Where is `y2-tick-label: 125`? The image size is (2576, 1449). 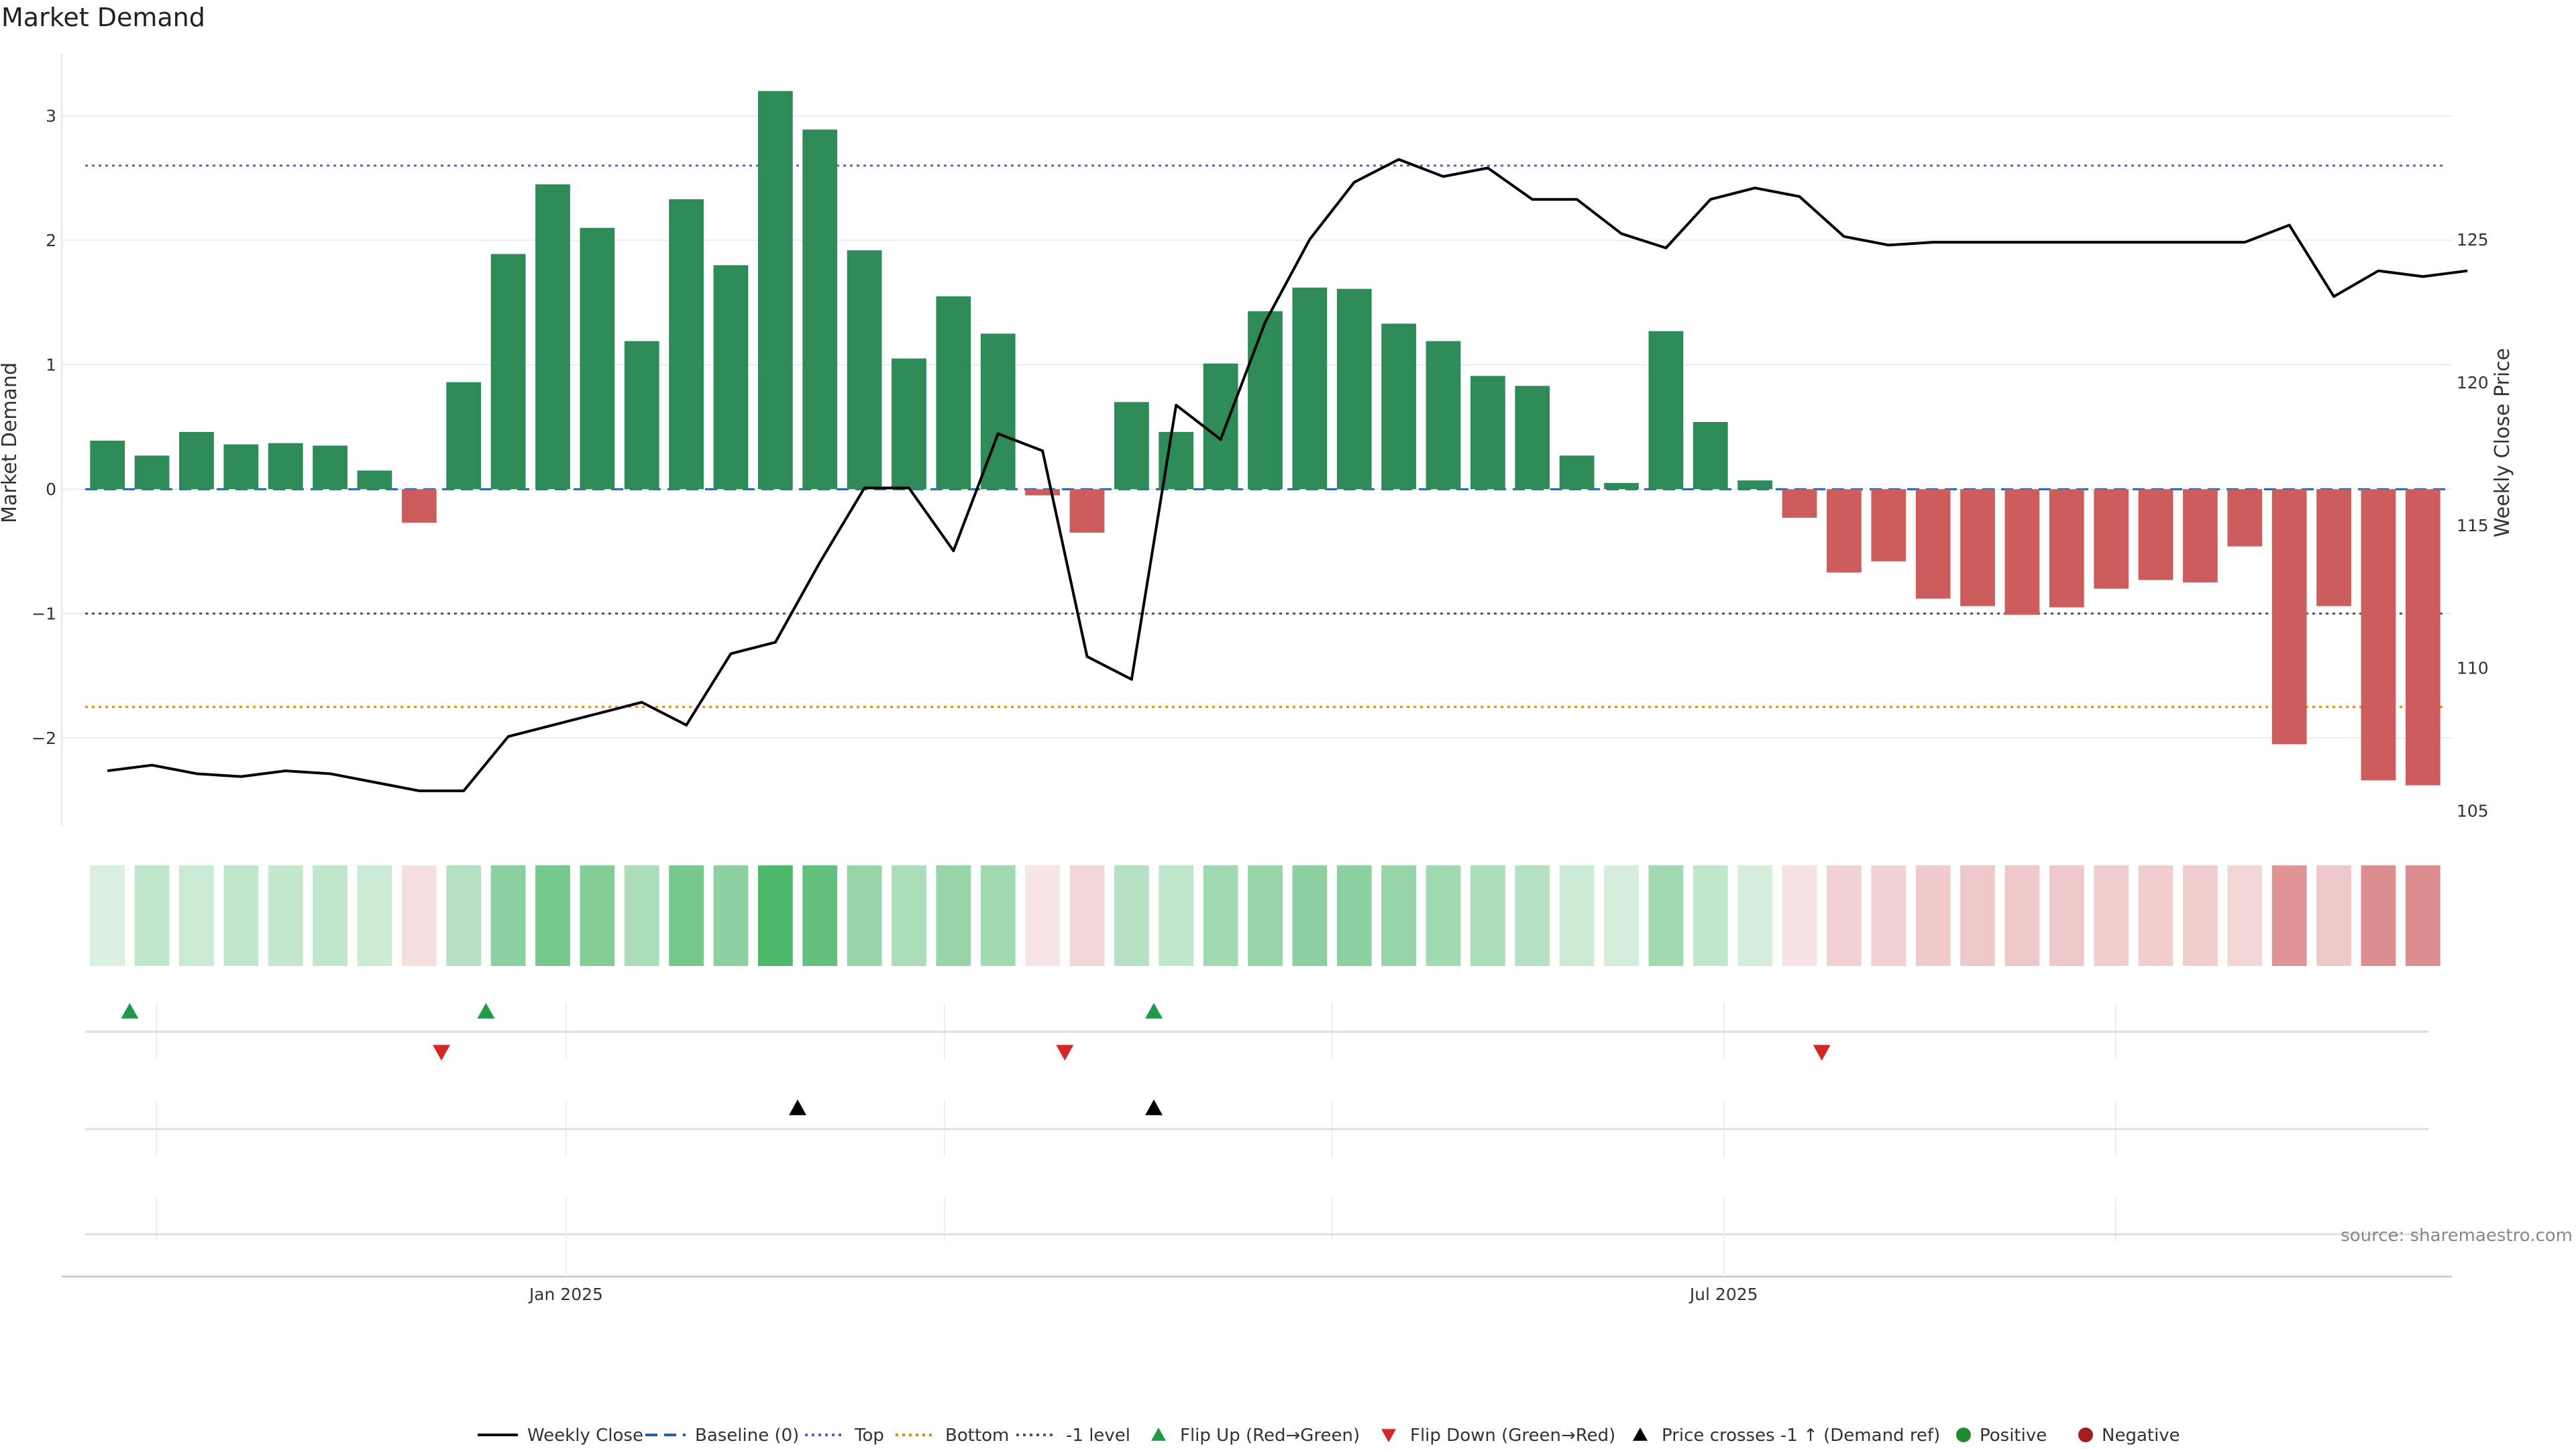 y2-tick-label: 125 is located at coordinates (2473, 240).